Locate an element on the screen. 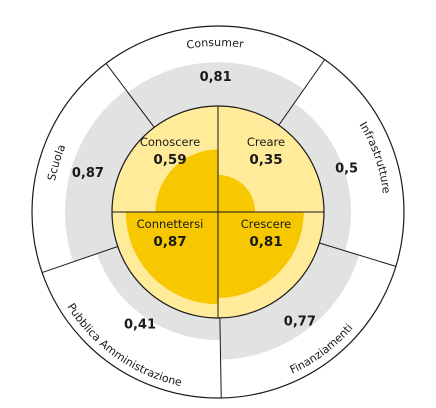  inner-bar-creare is located at coordinates (237, 193).